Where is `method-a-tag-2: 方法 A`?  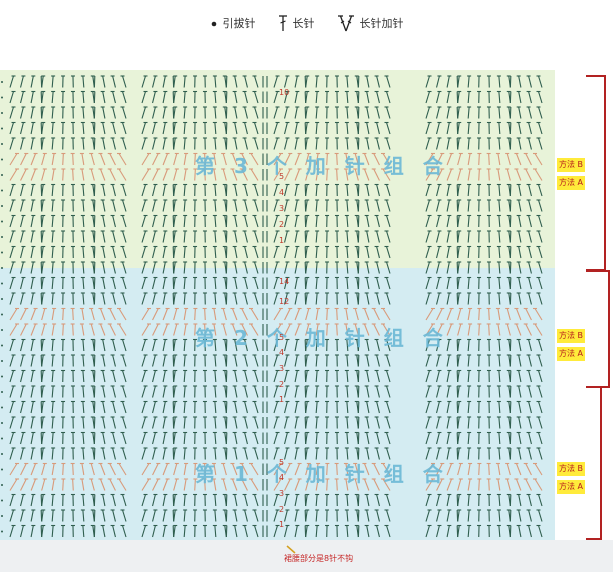
method-a-tag-2: 方法 A is located at coordinates (571, 354).